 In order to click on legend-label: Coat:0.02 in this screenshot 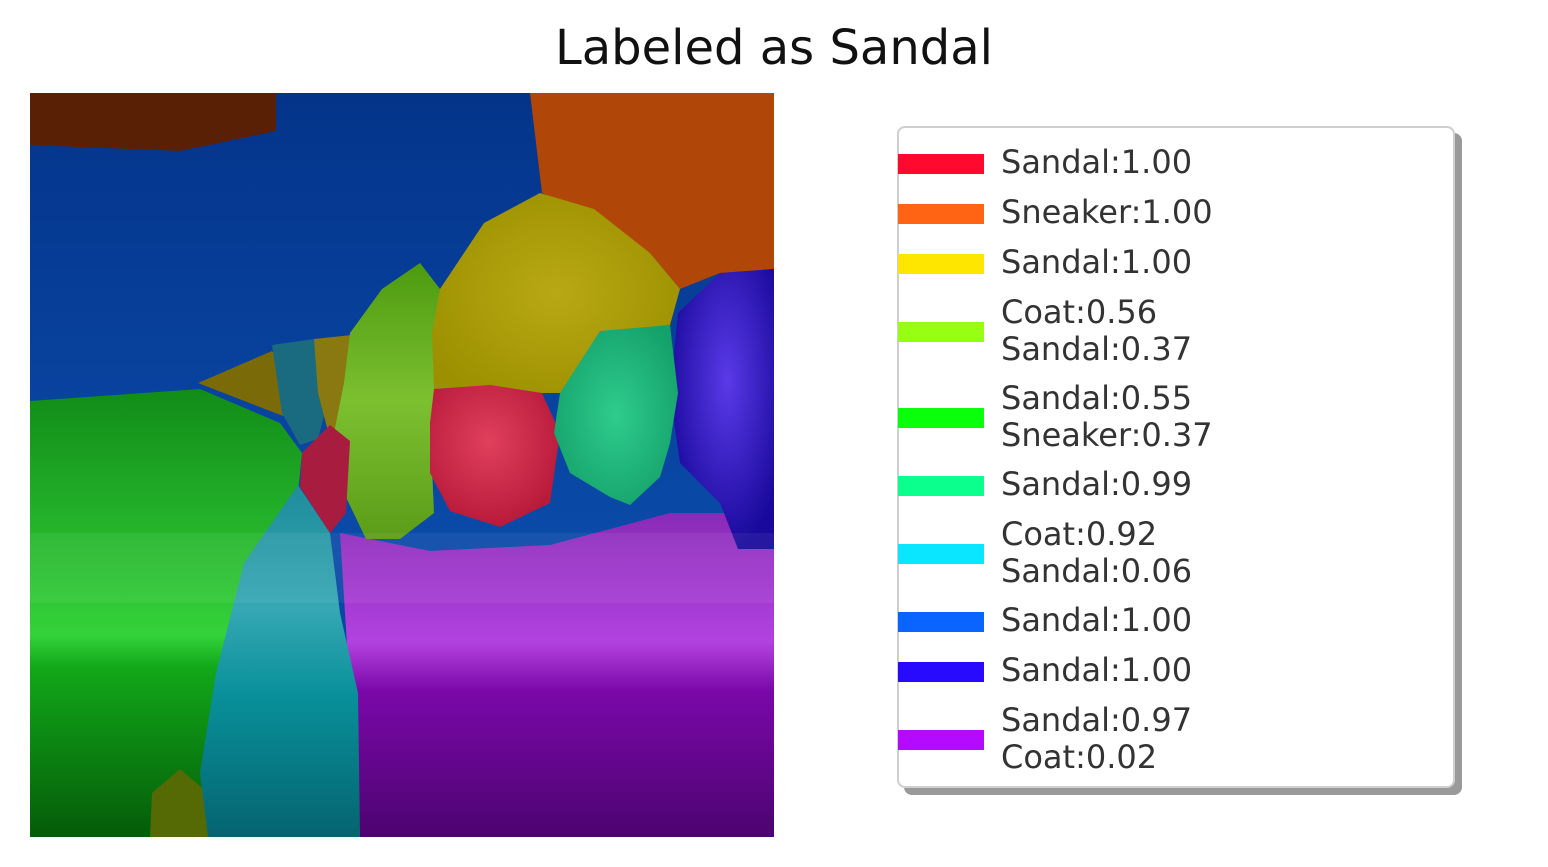, I will do `click(1079, 757)`.